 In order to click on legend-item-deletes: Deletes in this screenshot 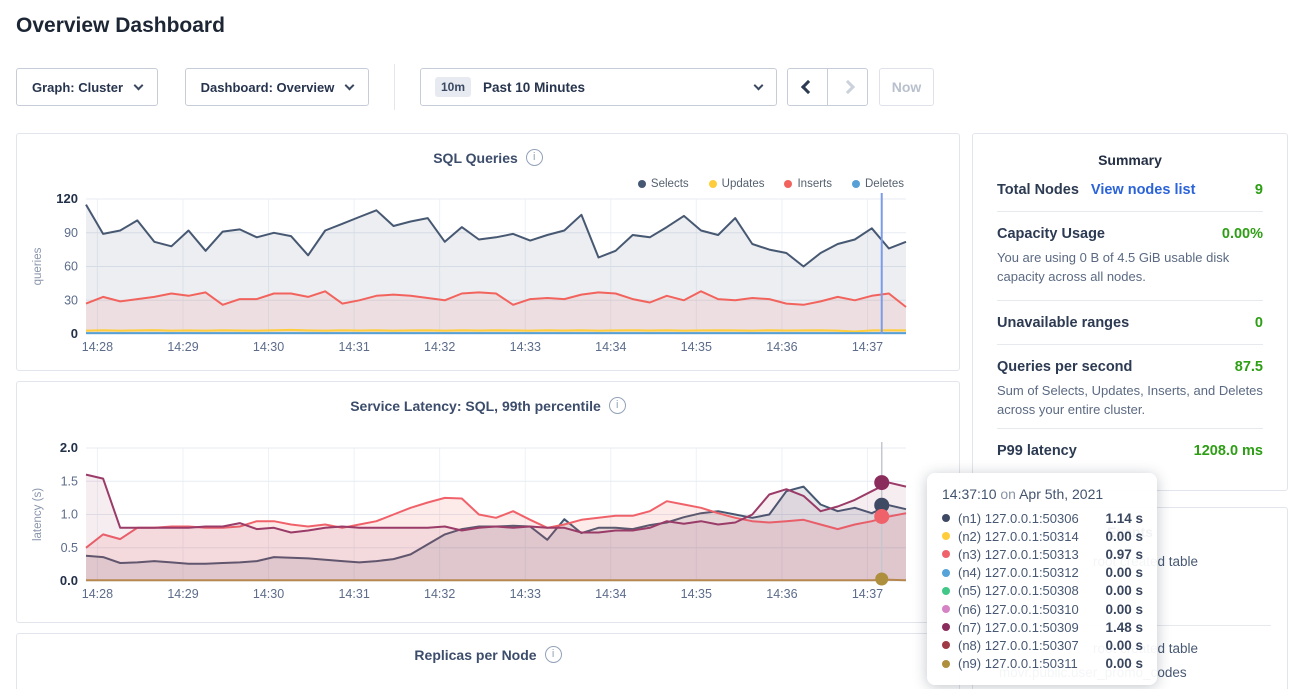, I will do `click(878, 184)`.